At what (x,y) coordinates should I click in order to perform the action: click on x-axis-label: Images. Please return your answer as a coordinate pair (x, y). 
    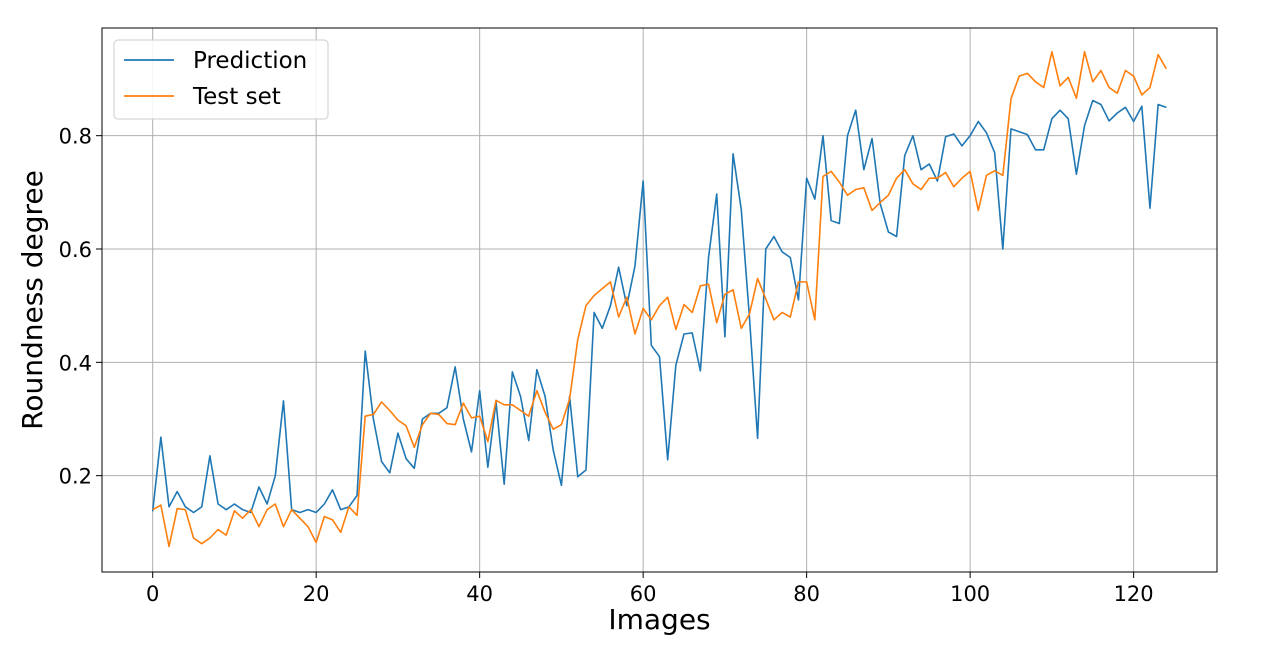
    Looking at the image, I should click on (659, 619).